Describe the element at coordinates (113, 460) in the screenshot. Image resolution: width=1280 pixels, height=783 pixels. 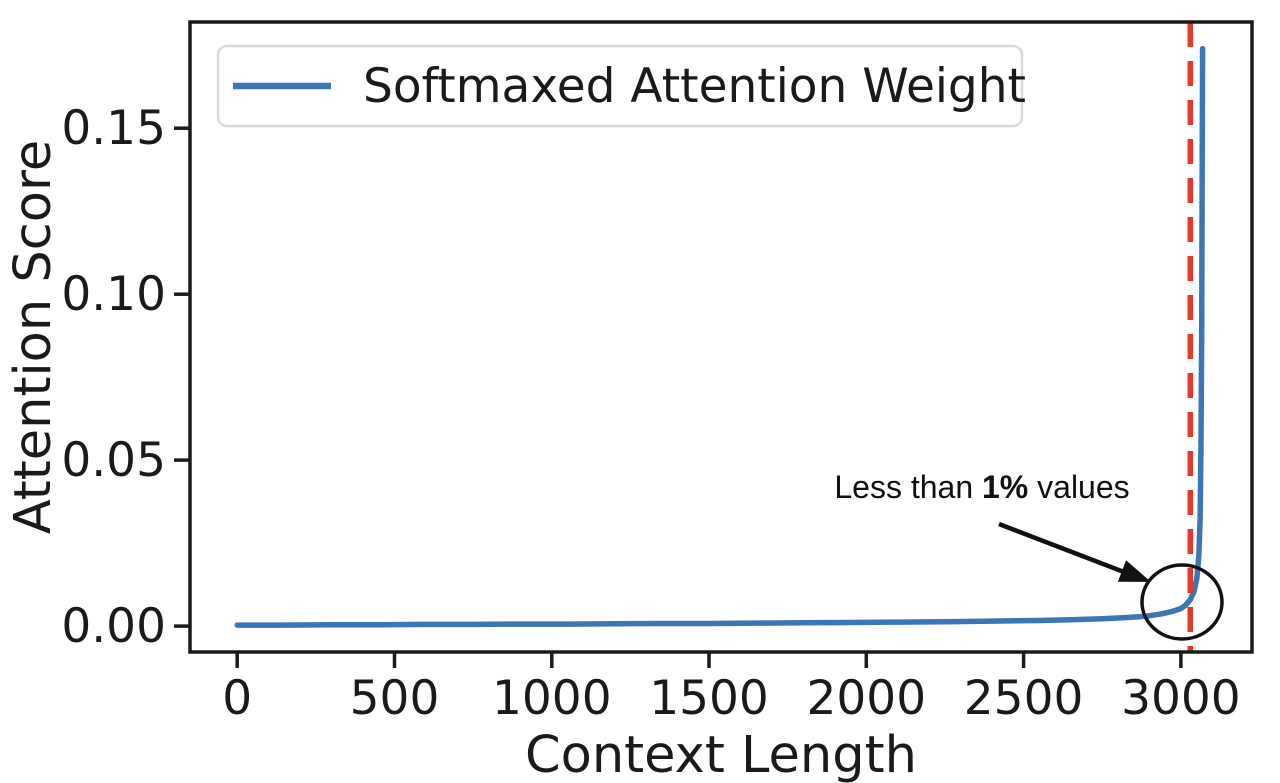
I see `y-tick-label: 0.05` at that location.